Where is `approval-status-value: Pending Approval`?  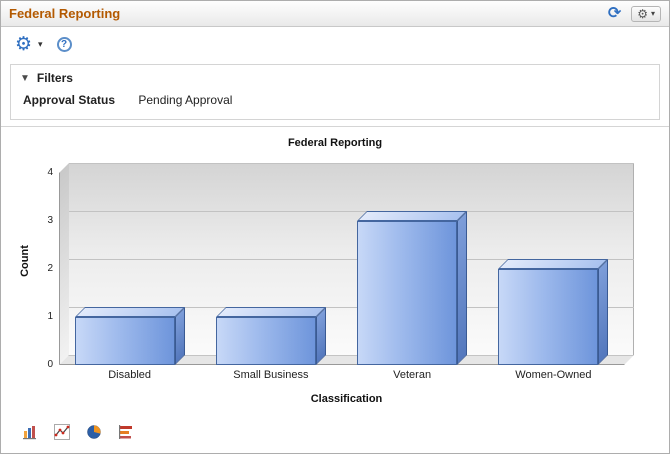
approval-status-value: Pending Approval is located at coordinates (185, 100).